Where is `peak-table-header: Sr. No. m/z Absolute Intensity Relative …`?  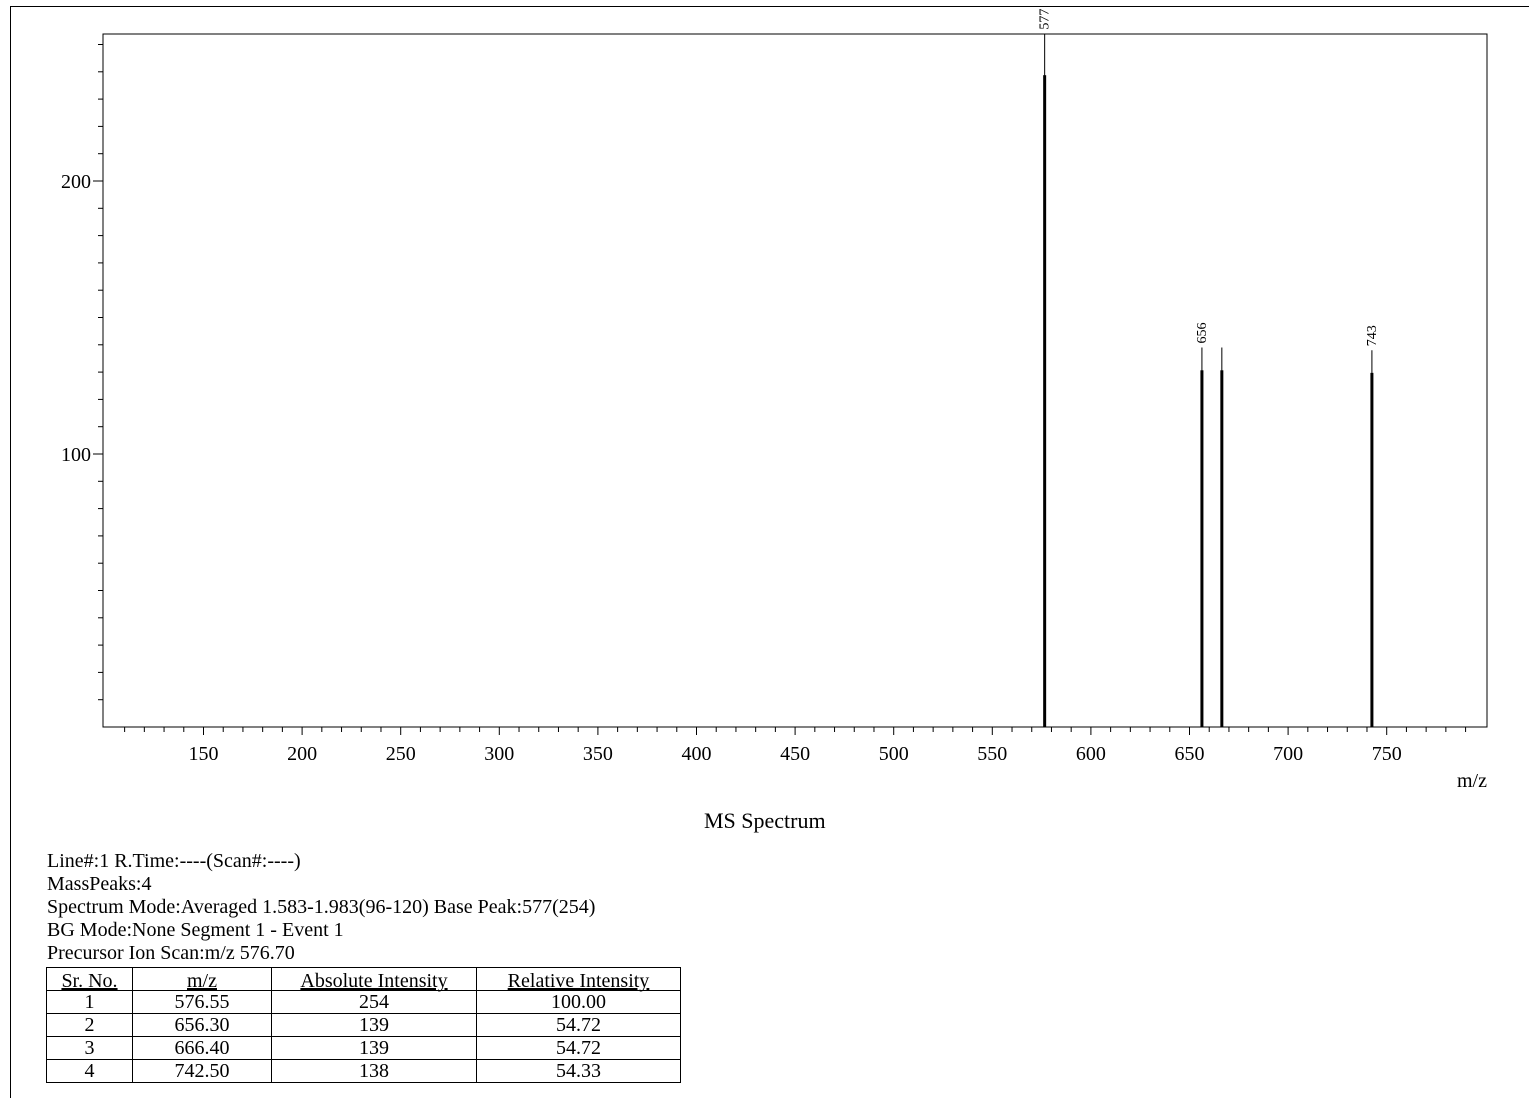
peak-table-header: Sr. No. m/z Absolute Intensity Relative … is located at coordinates (363, 979).